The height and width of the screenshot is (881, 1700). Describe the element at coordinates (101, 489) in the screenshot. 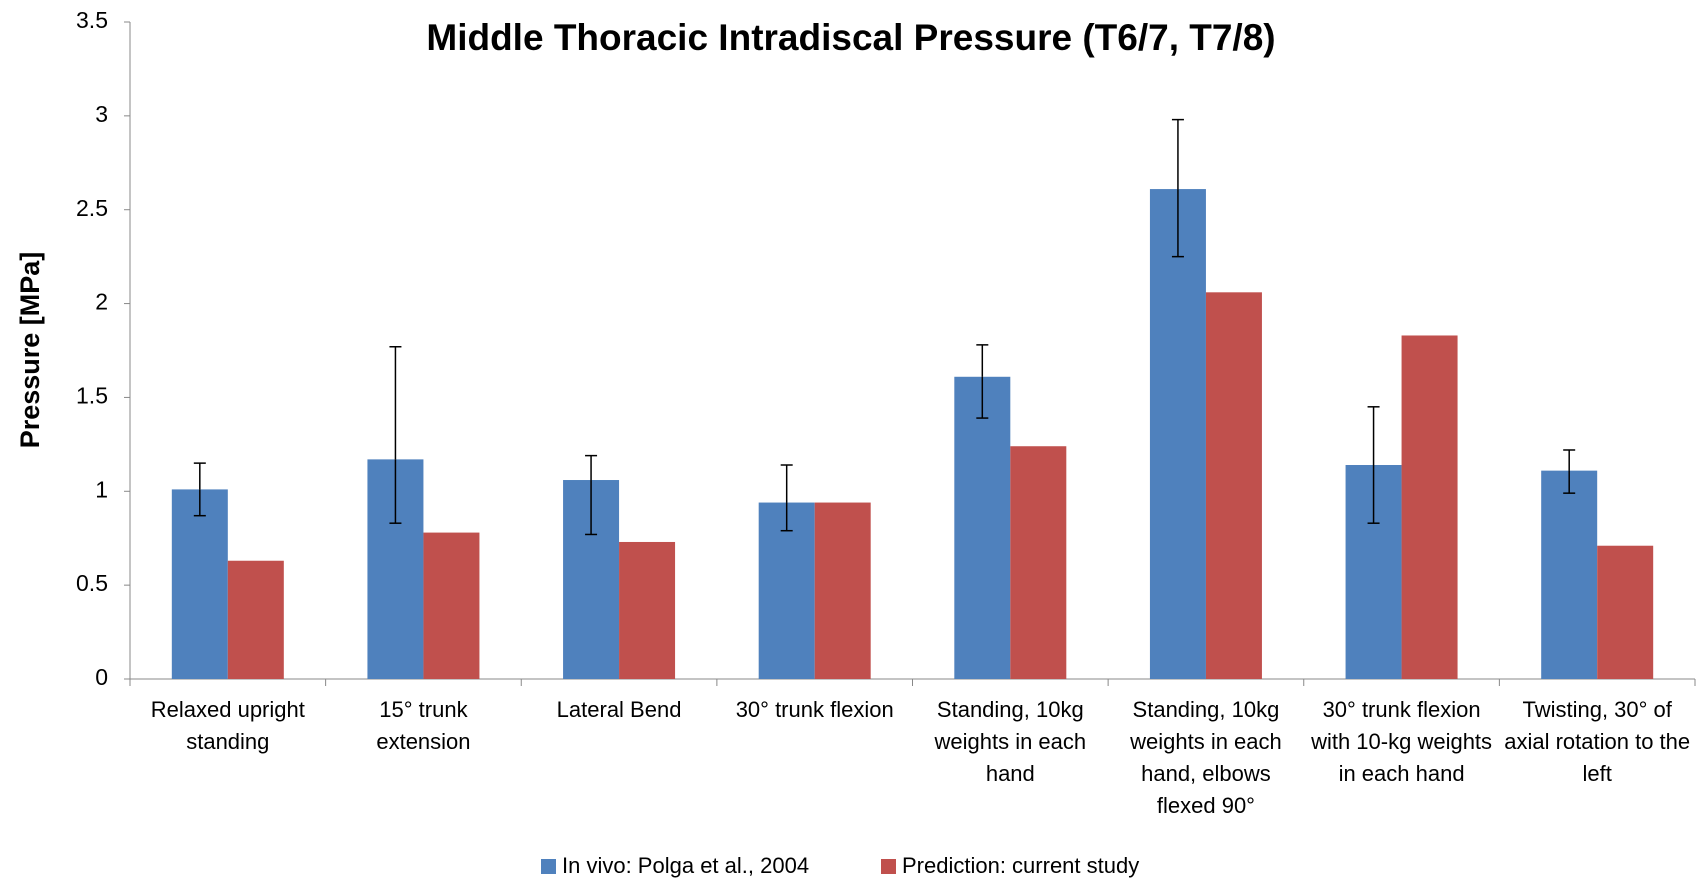

I see `y-tick-label: 1` at that location.